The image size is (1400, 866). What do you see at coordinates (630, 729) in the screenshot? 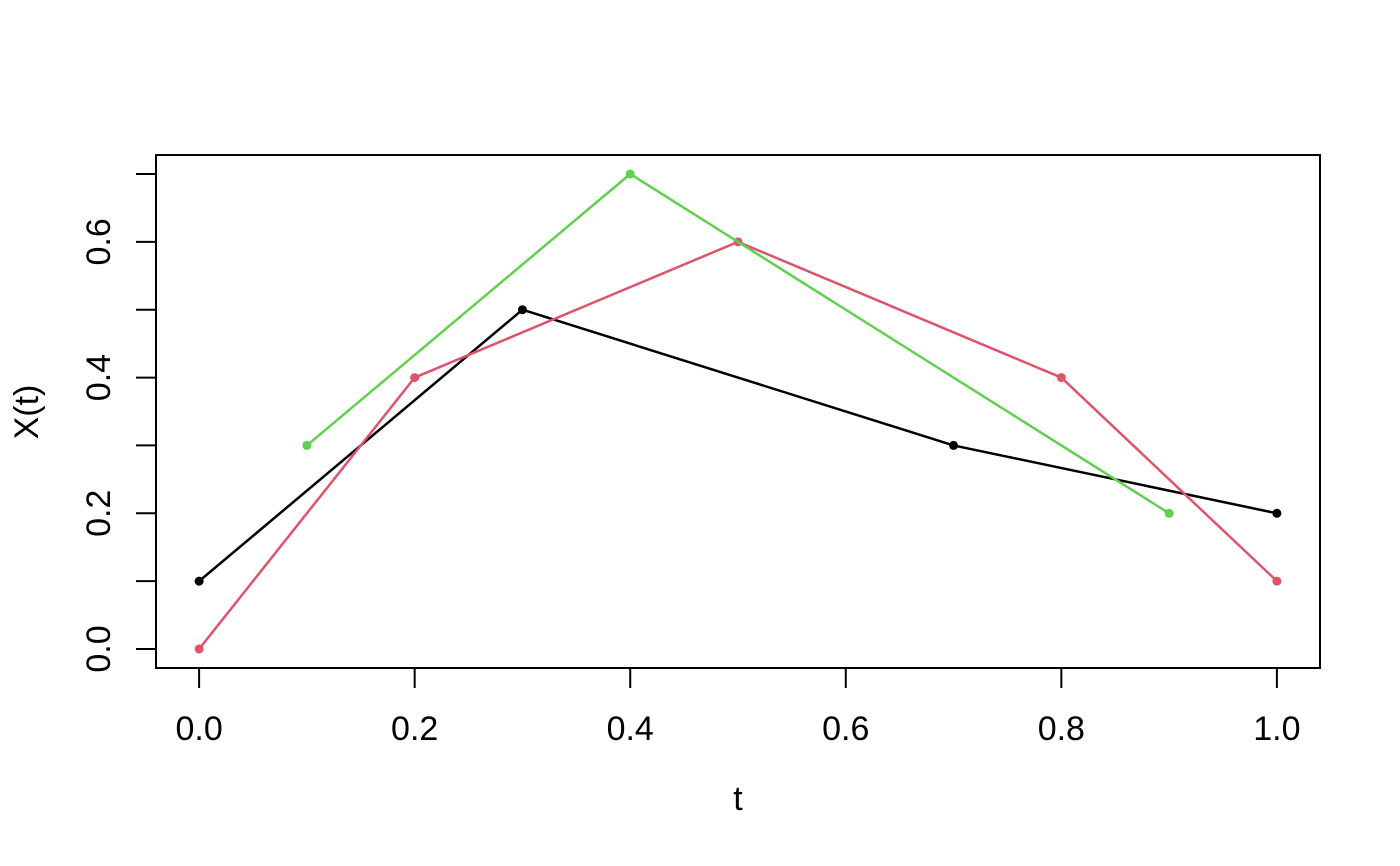
I see `x-tick-label: 0.4` at bounding box center [630, 729].